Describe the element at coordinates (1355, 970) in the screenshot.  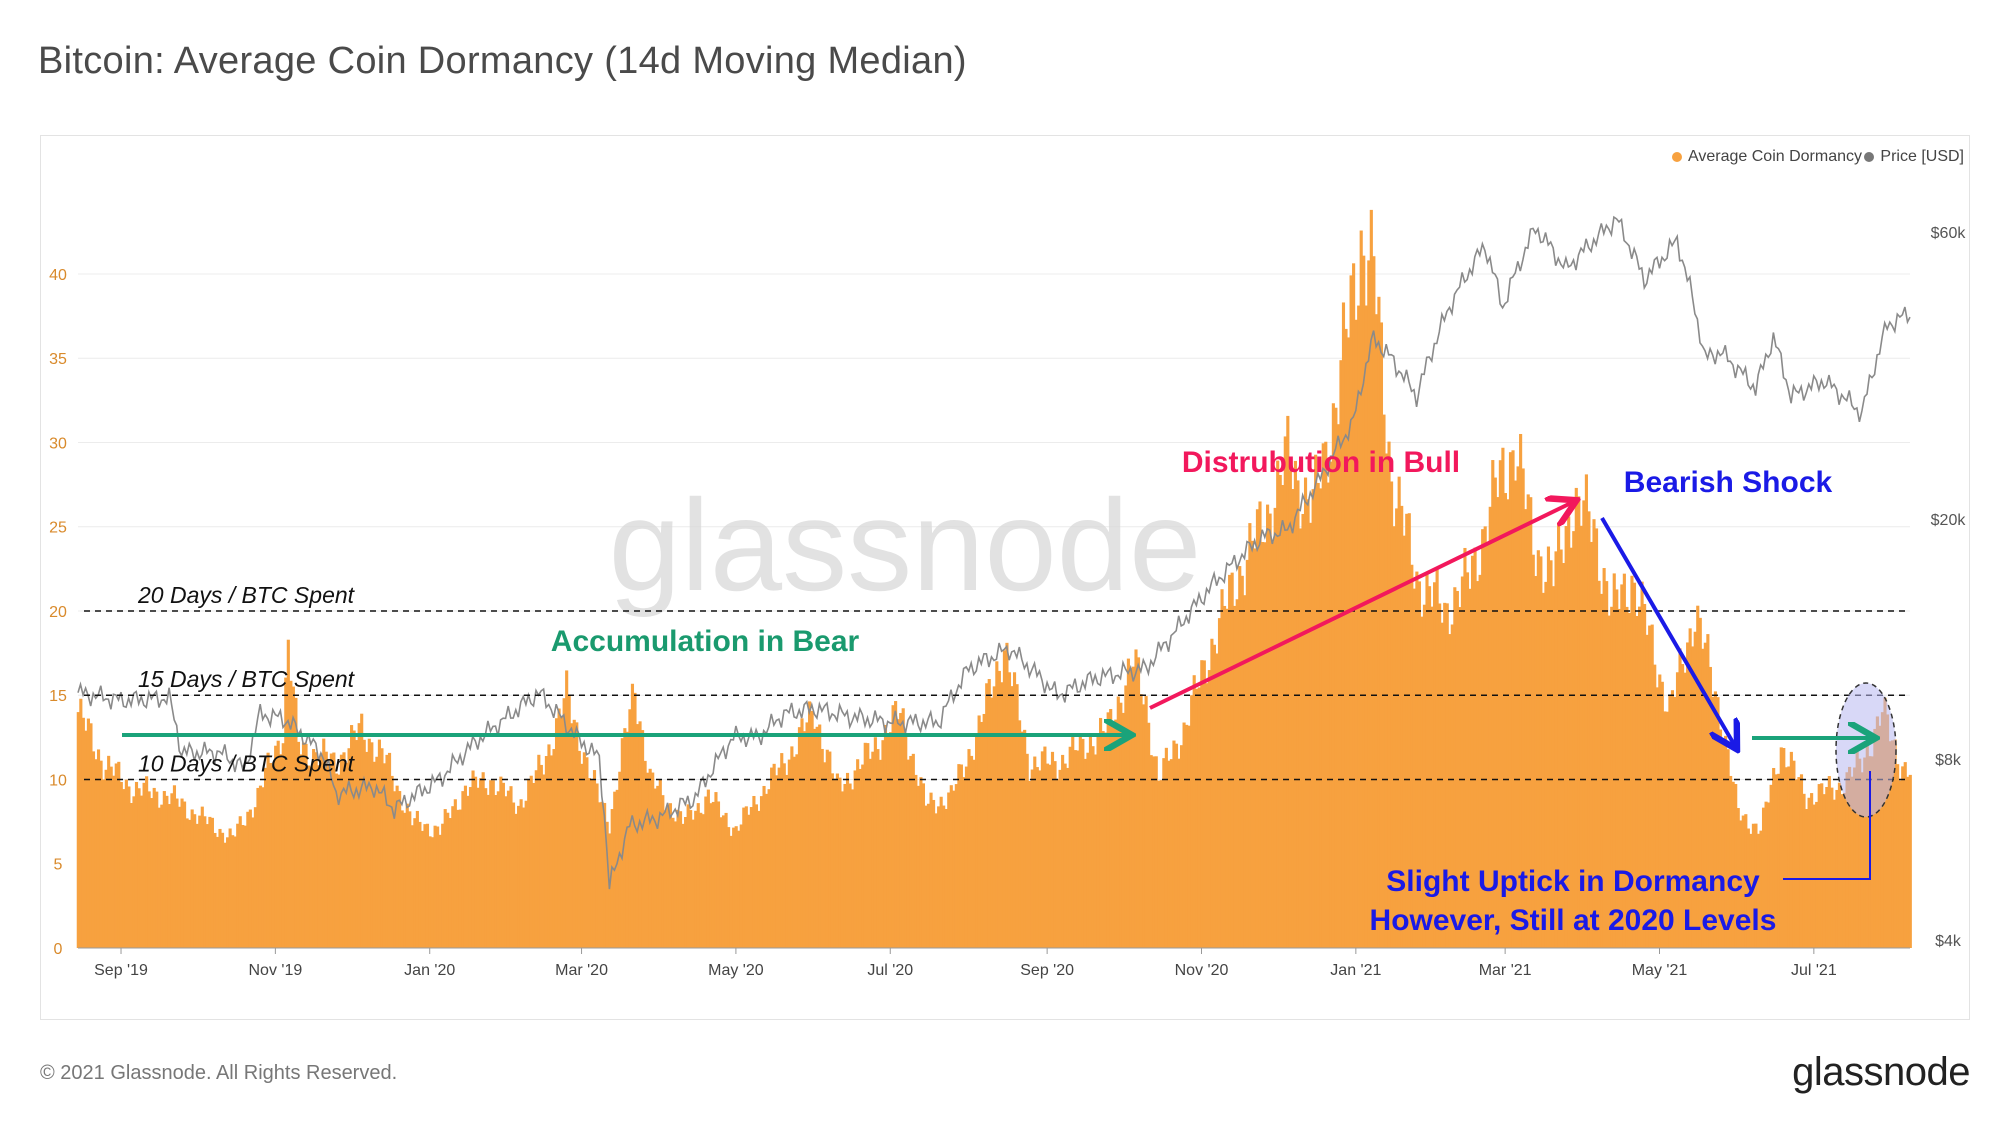
I see `x-tick-label: Jan '21` at that location.